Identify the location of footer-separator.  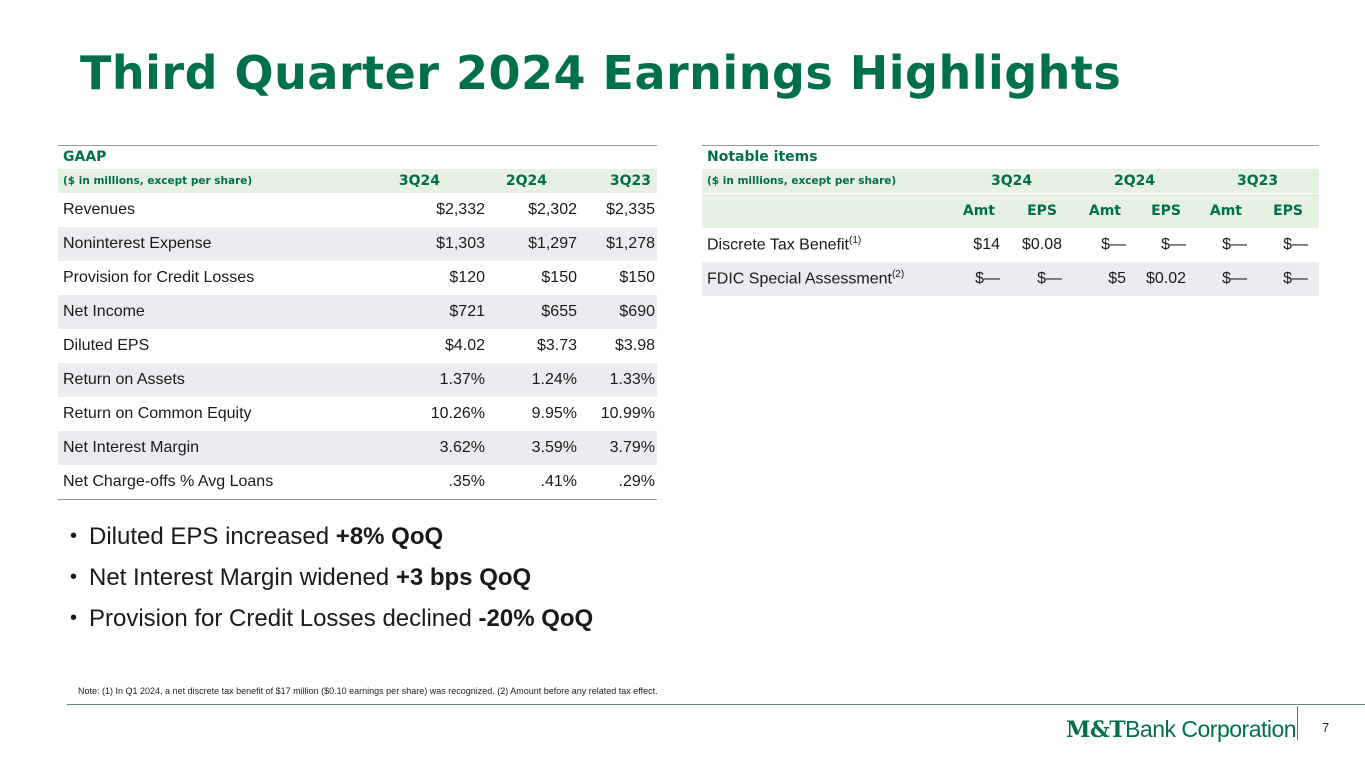
(1297, 723).